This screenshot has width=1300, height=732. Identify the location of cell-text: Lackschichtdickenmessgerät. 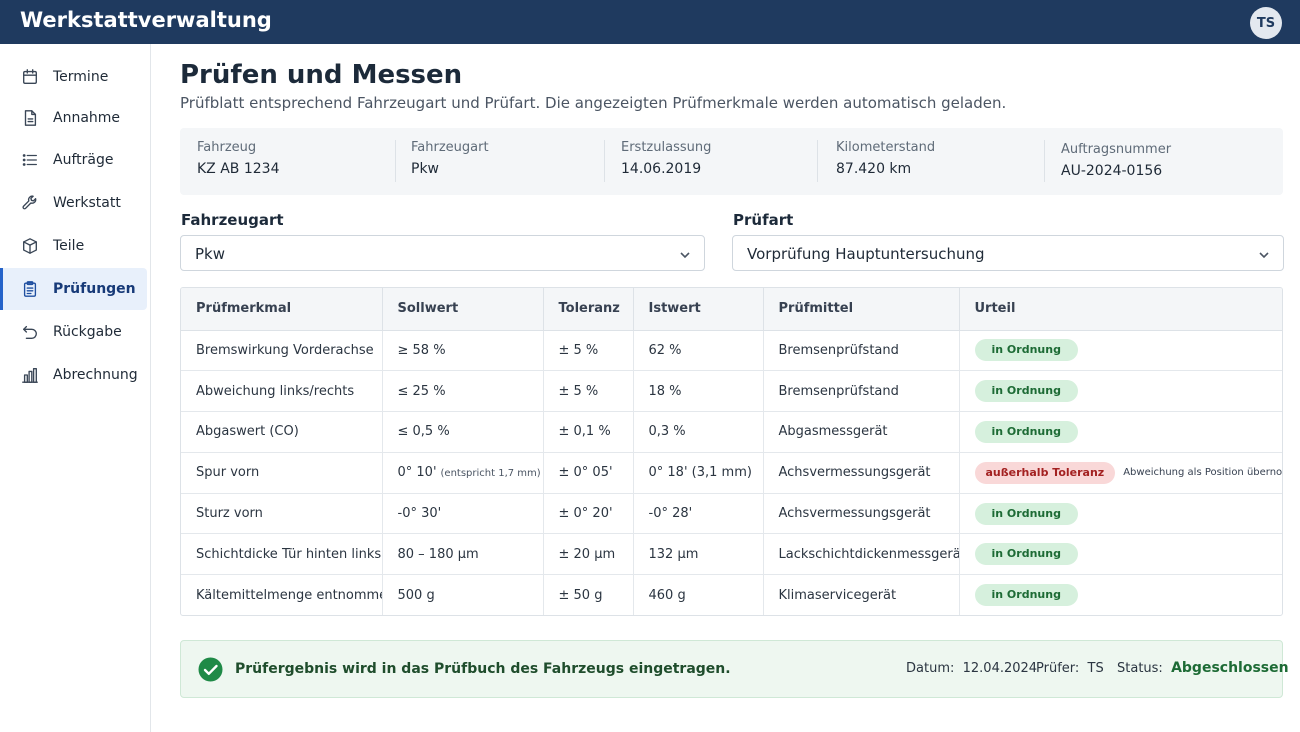
(868, 554).